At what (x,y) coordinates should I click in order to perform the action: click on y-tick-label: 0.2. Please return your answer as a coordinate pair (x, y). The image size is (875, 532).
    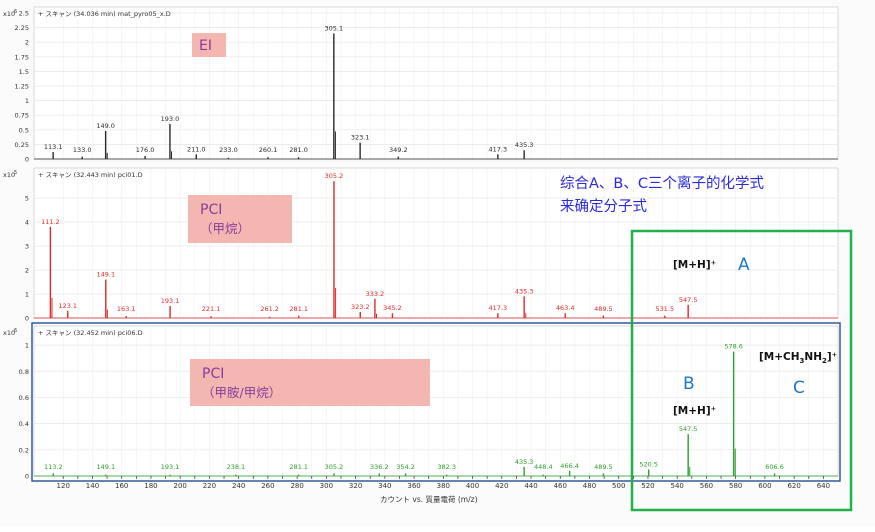
    Looking at the image, I should click on (24, 450).